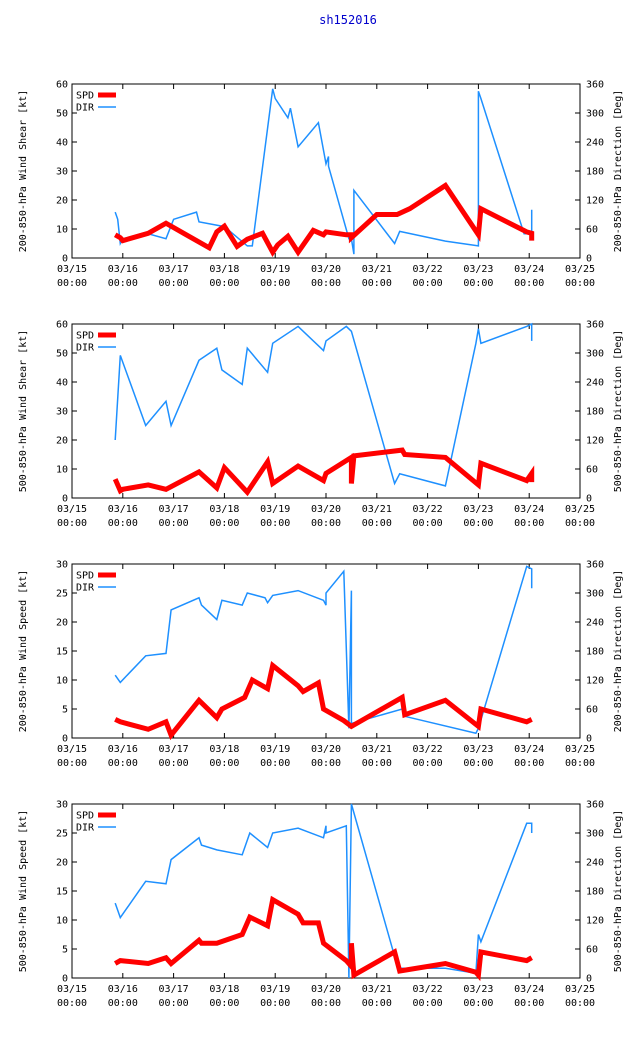 This screenshot has height=1060, width=640. What do you see at coordinates (123, 989) in the screenshot?
I see `x-tick-label: 03/16` at bounding box center [123, 989].